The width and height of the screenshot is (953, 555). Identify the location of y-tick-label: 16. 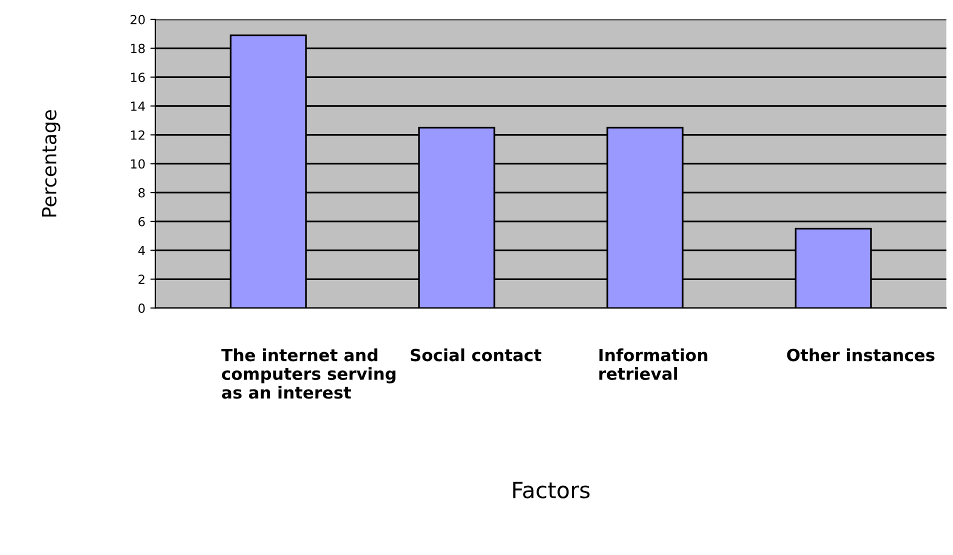
(138, 77).